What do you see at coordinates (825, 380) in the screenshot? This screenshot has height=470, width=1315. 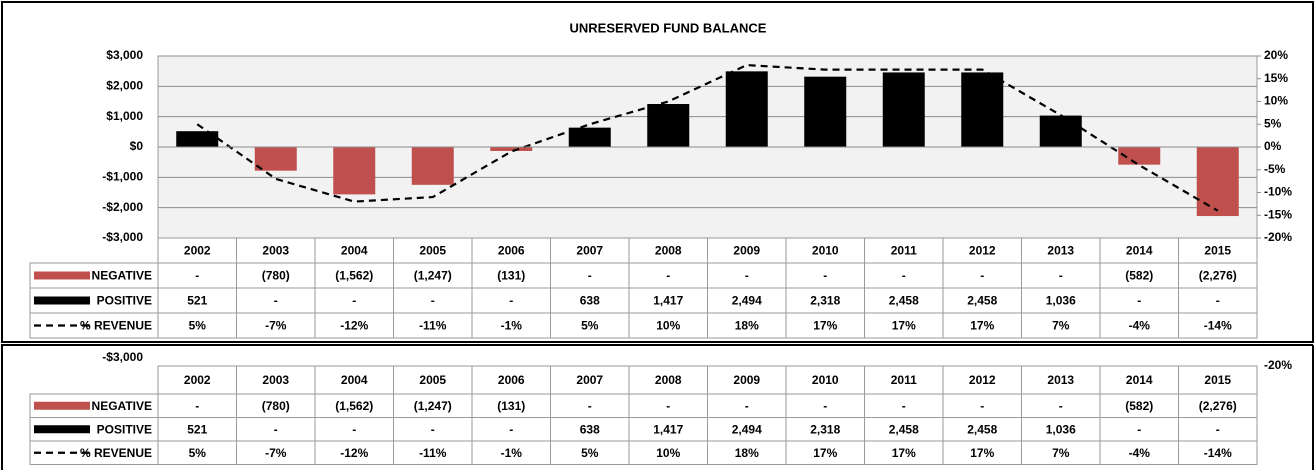 I see `x-tick-label: 2010` at bounding box center [825, 380].